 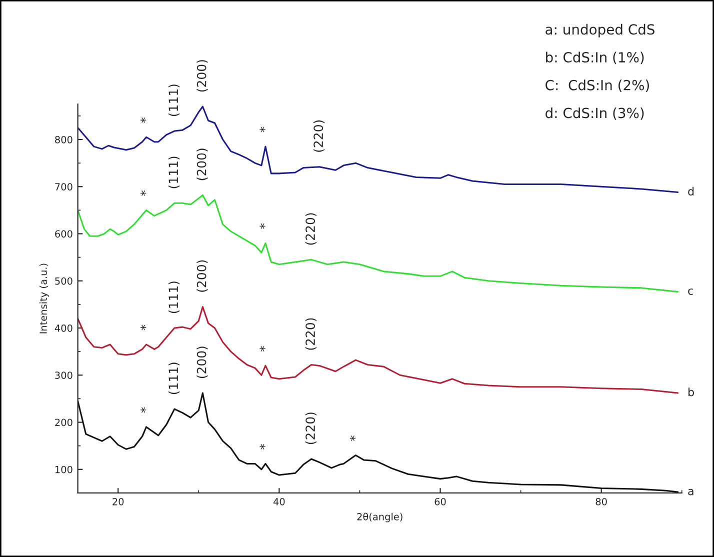 What do you see at coordinates (118, 502) in the screenshot?
I see `x-tick-label: 20` at bounding box center [118, 502].